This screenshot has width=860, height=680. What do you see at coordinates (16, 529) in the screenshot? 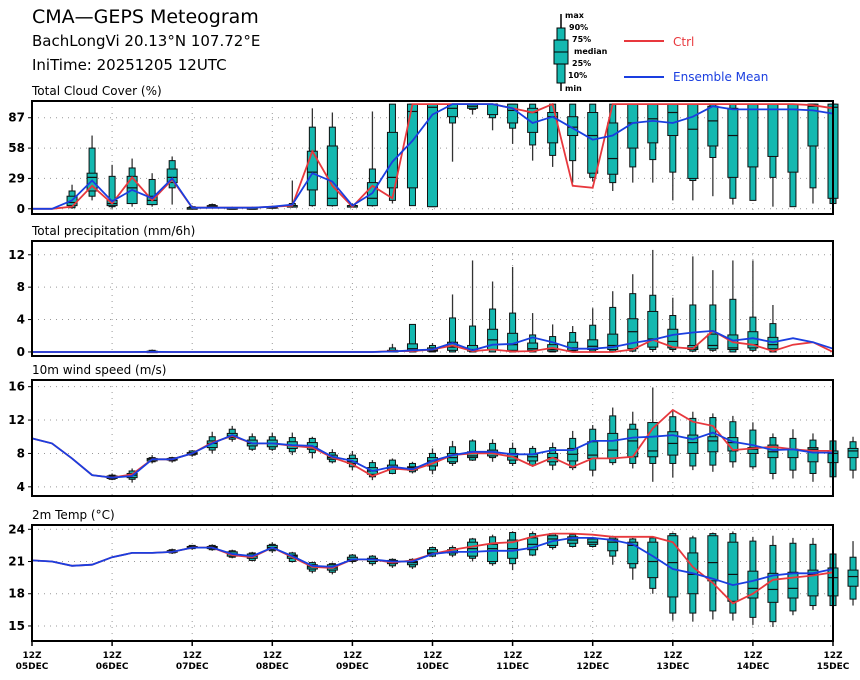
I see `y-tick-label: 24` at bounding box center [16, 529].